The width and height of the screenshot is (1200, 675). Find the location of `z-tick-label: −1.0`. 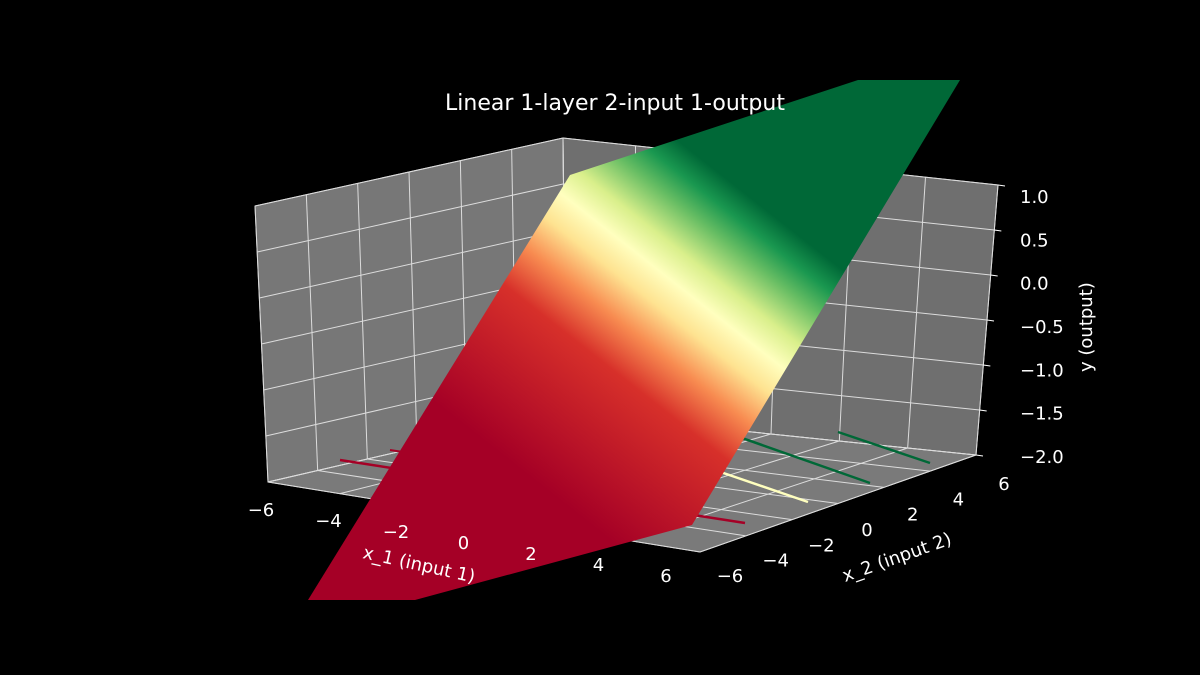

z-tick-label: −1.0 is located at coordinates (1042, 370).